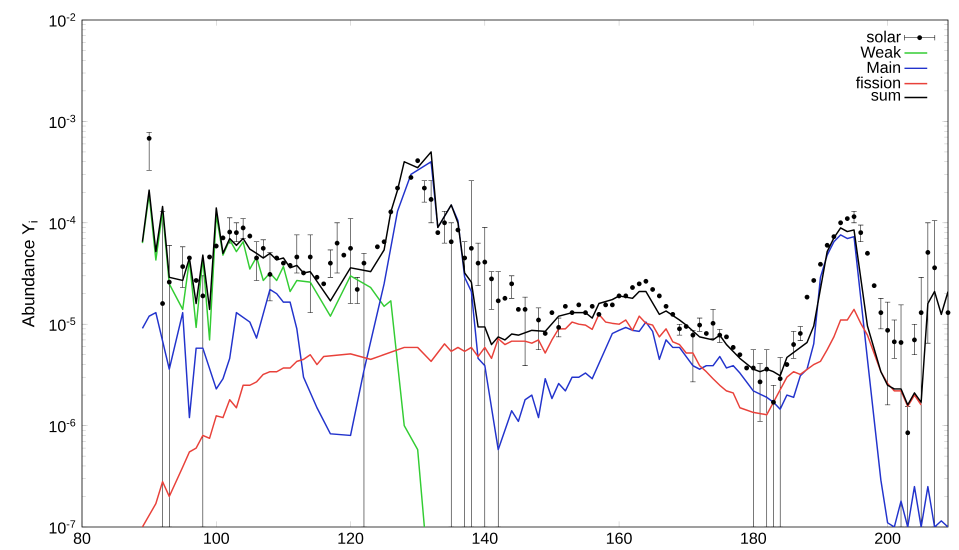 This screenshot has height=550, width=959. I want to click on legend-label: sum, so click(885, 96).